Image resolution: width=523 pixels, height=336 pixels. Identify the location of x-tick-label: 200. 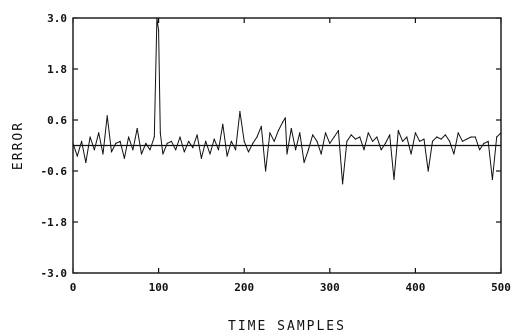
(244, 287).